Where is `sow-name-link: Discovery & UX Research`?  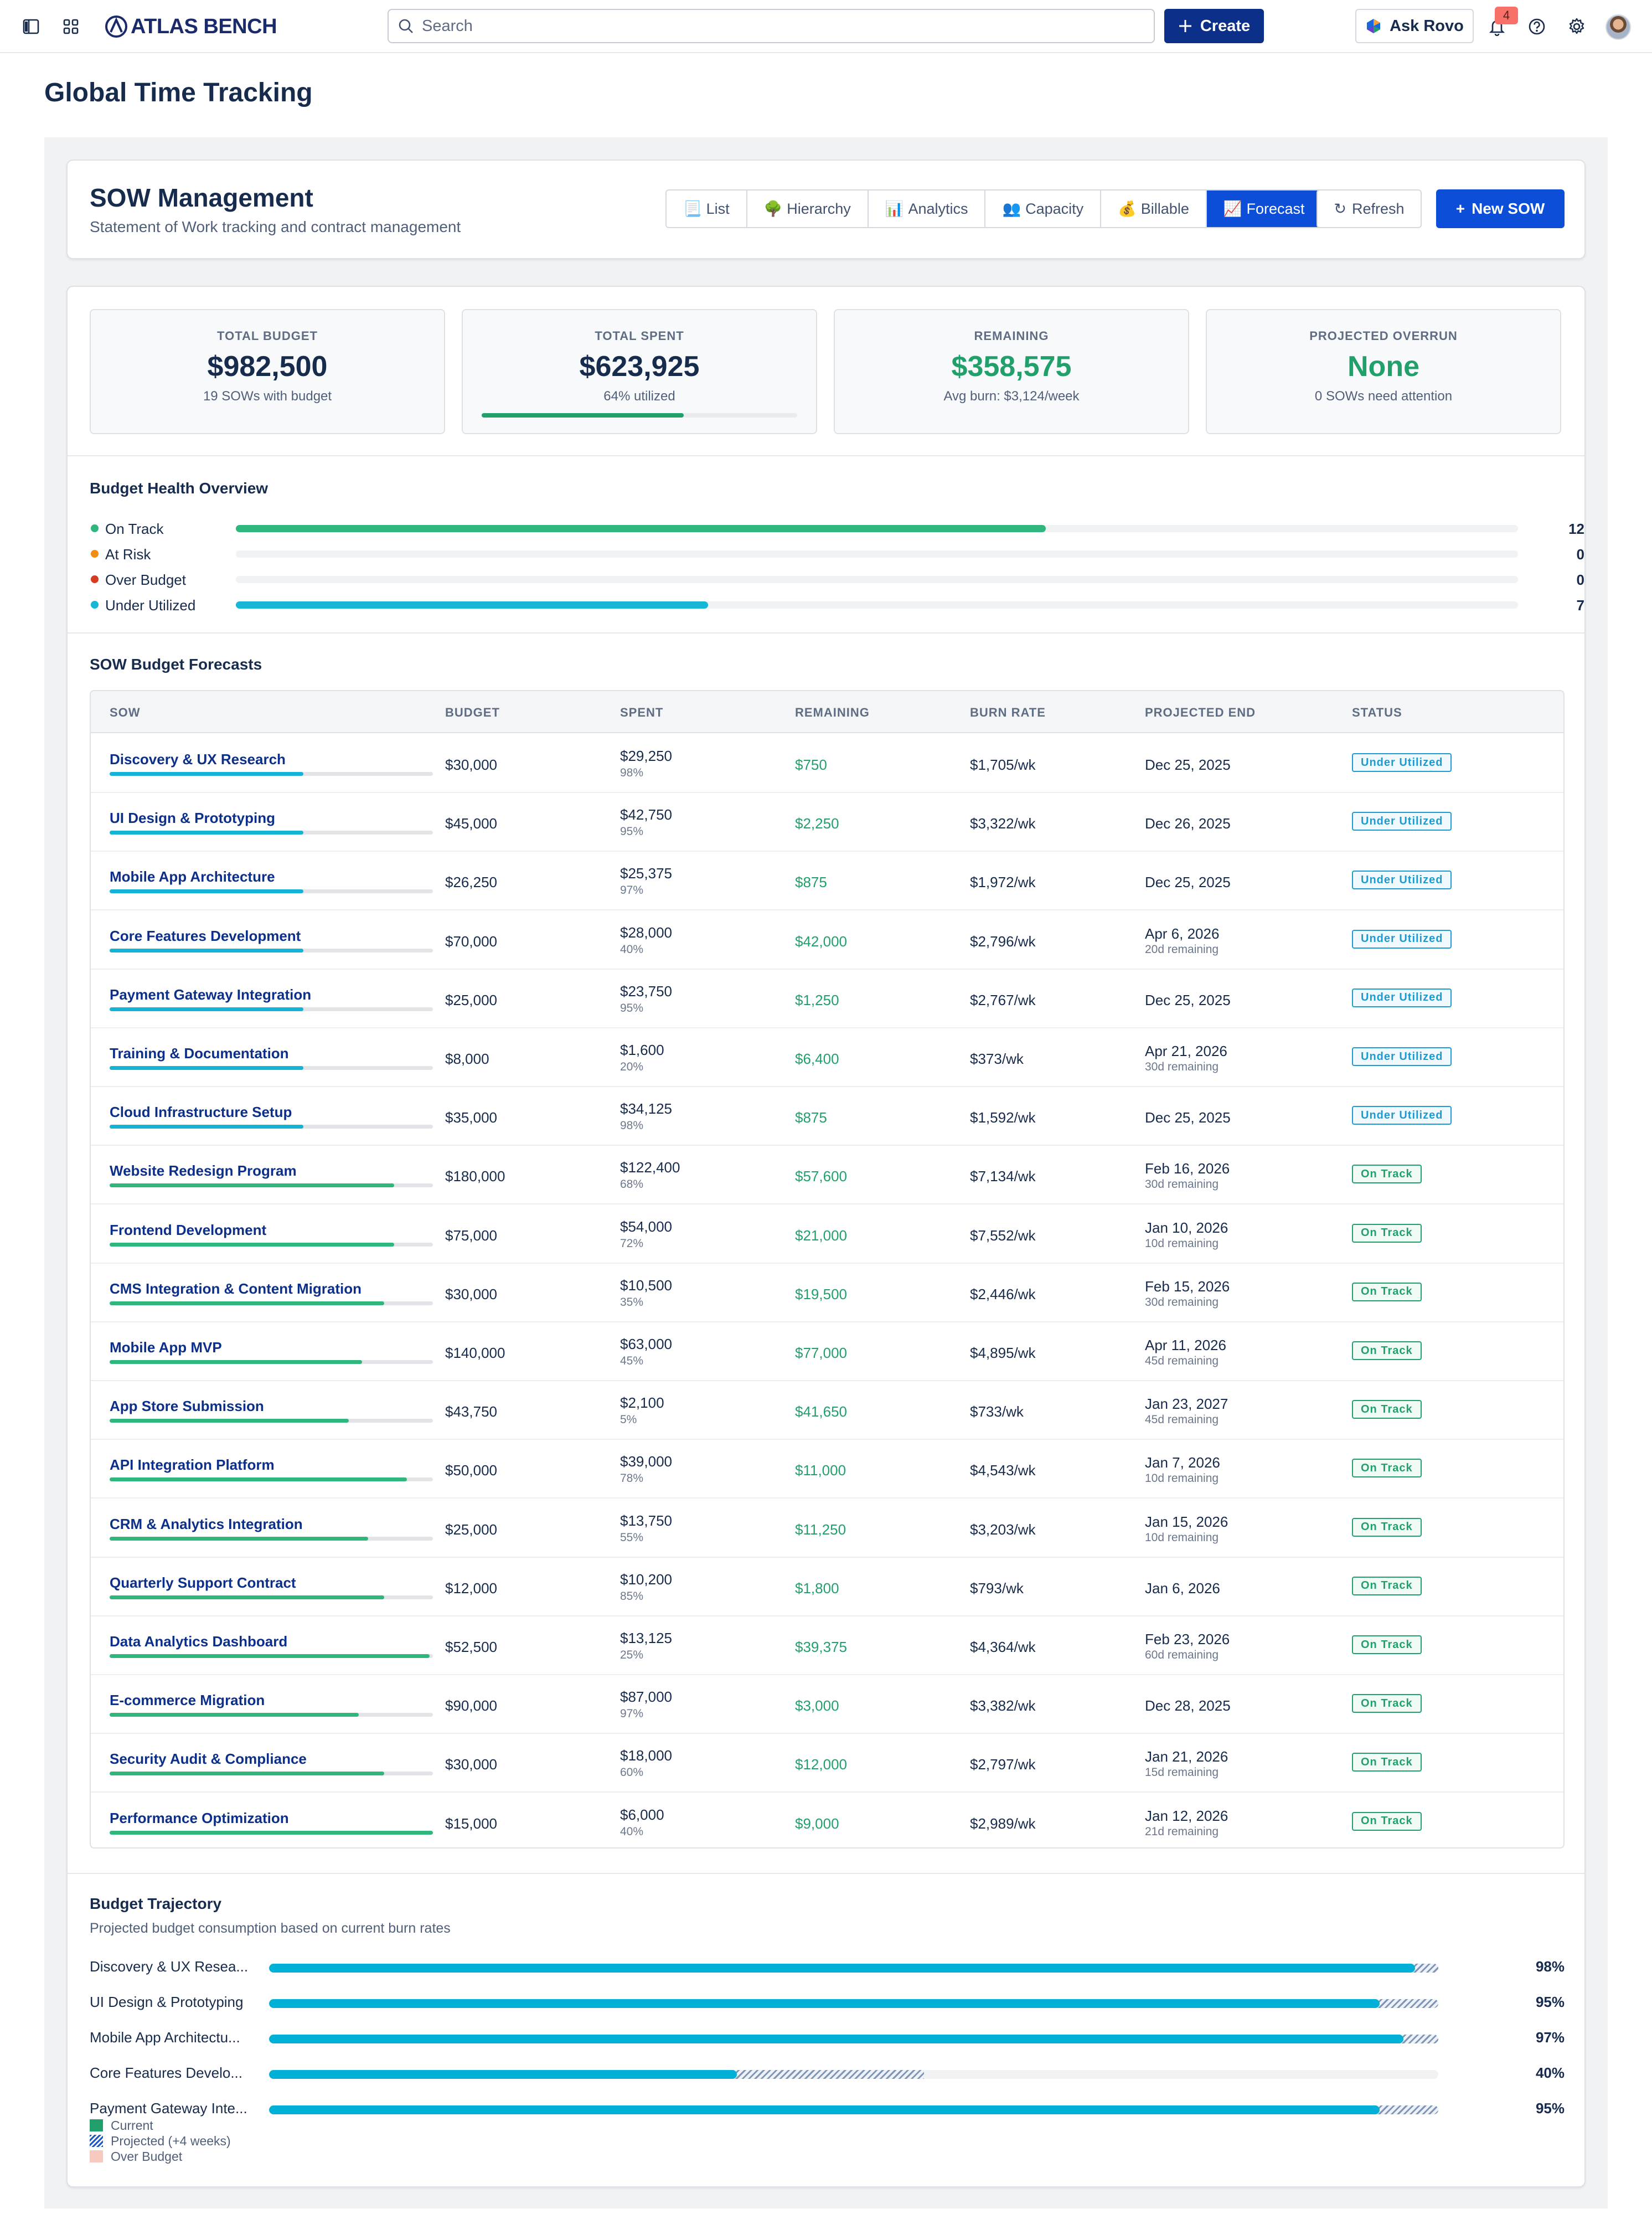
sow-name-link: Discovery & UX Research is located at coordinates (198, 760).